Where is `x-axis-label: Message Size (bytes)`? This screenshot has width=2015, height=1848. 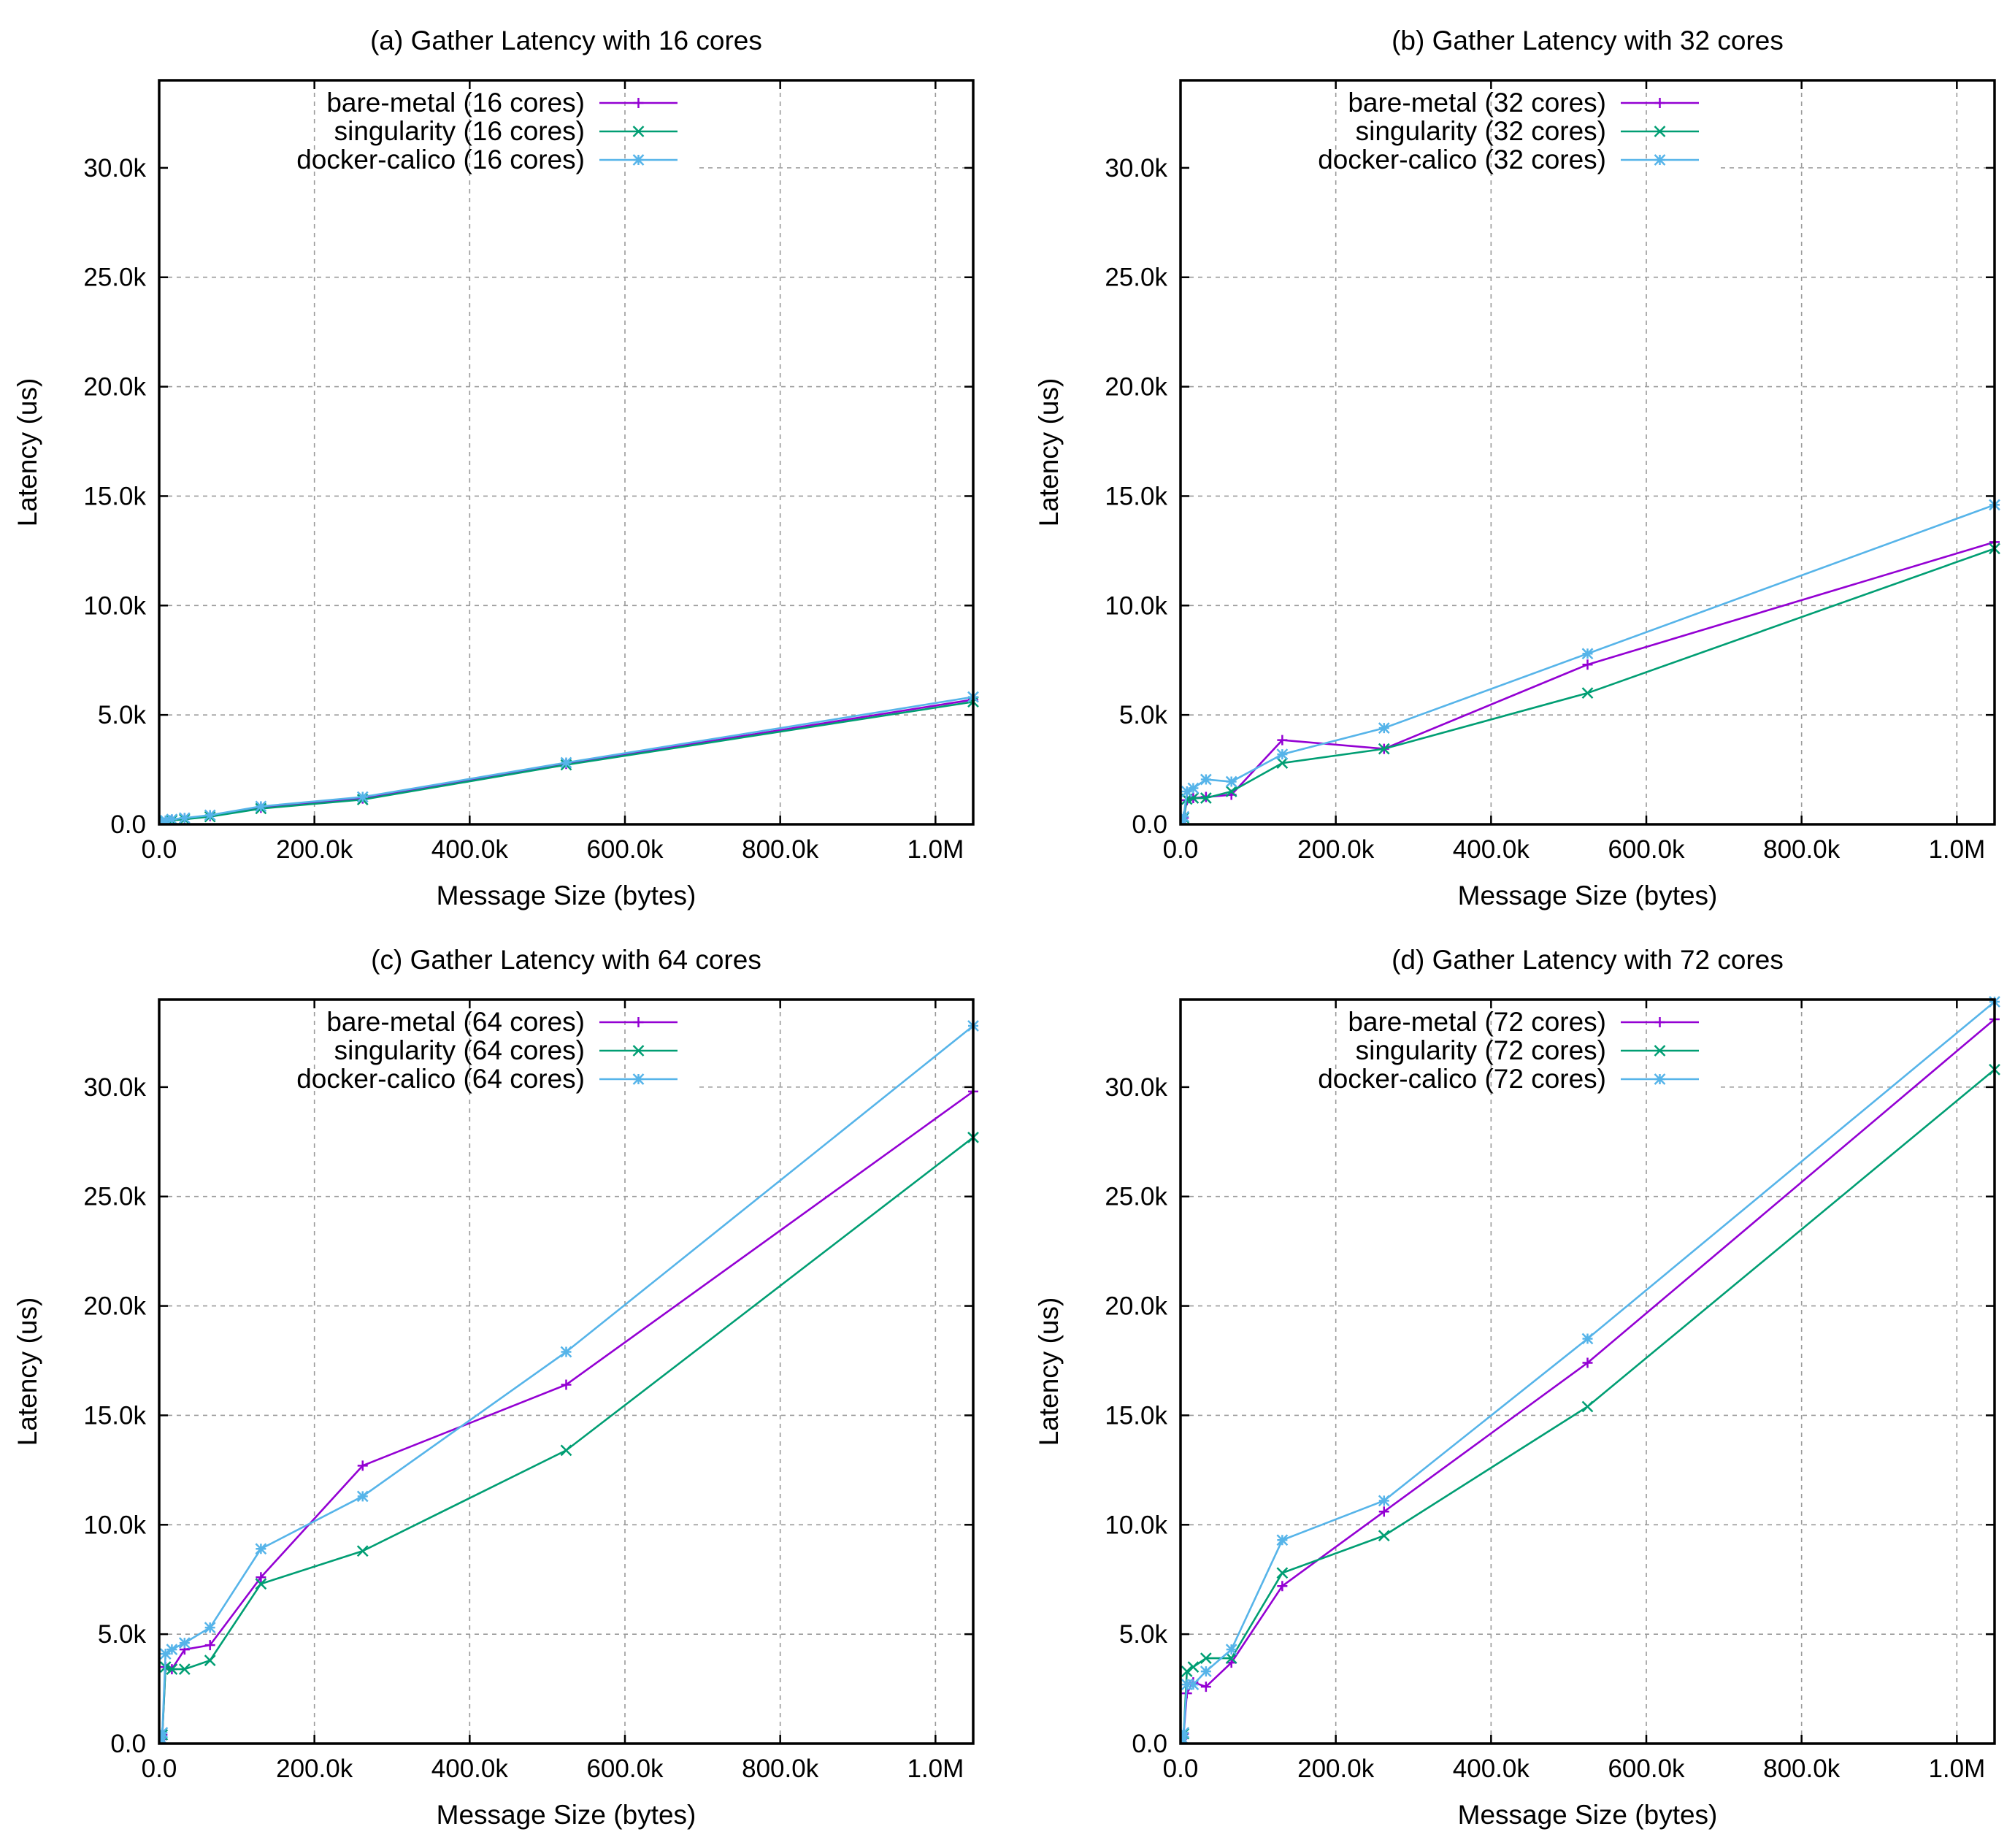 x-axis-label: Message Size (bytes) is located at coordinates (1588, 1815).